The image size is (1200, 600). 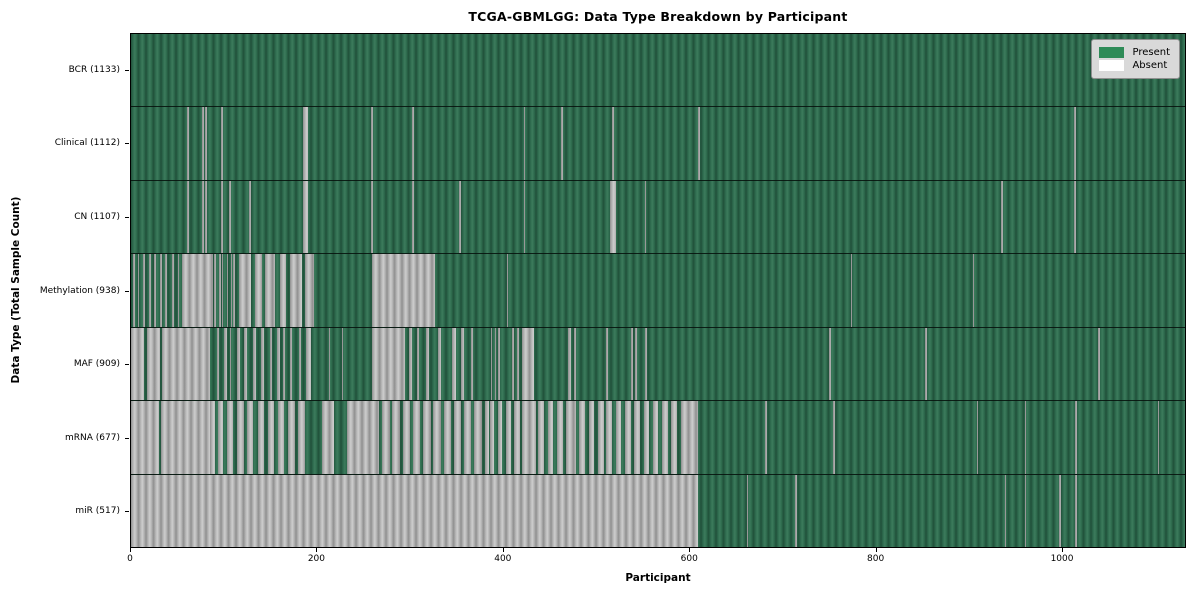 What do you see at coordinates (130, 559) in the screenshot?
I see `x-tick-label-0: 0` at bounding box center [130, 559].